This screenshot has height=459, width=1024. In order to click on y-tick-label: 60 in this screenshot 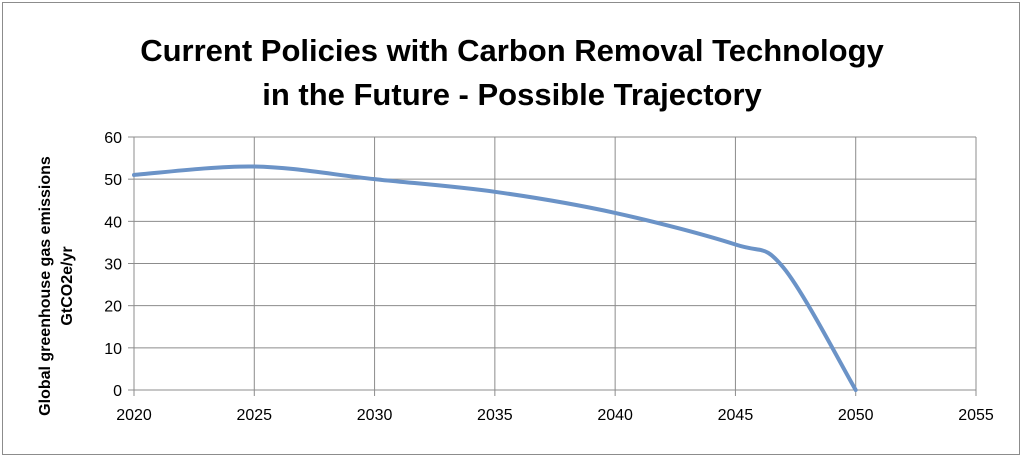, I will do `click(113, 138)`.